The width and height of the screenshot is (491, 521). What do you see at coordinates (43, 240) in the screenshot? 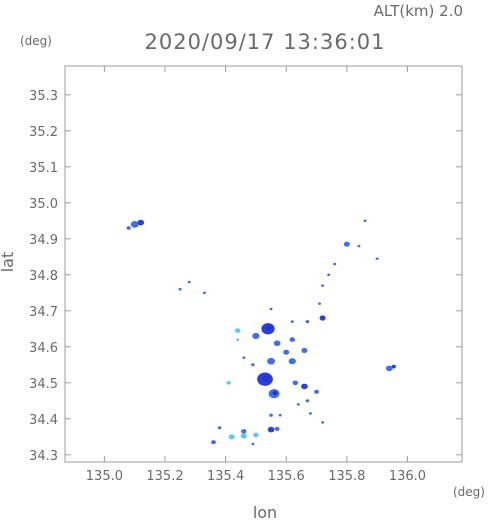
I see `lat-tick-label: 34.9` at bounding box center [43, 240].